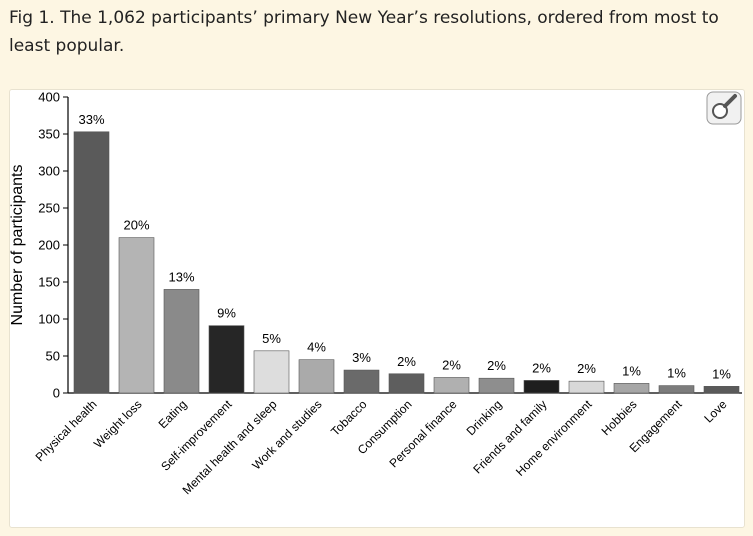 The width and height of the screenshot is (753, 536). I want to click on category-label: Hobbies, so click(619, 417).